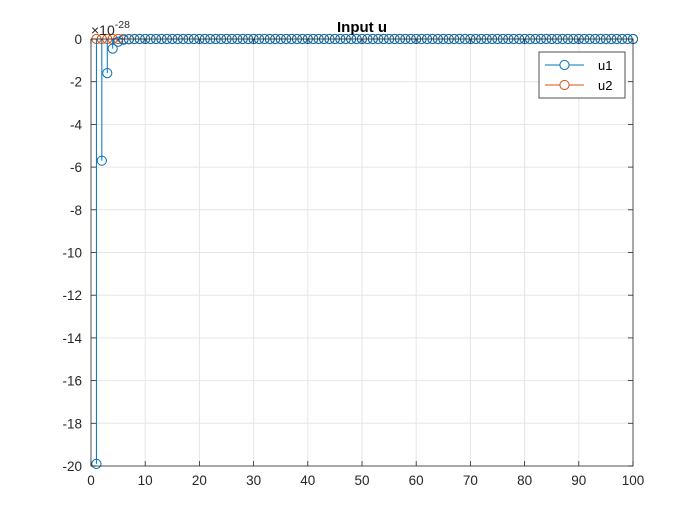  What do you see at coordinates (578, 480) in the screenshot?
I see `x-tick-label: 90` at bounding box center [578, 480].